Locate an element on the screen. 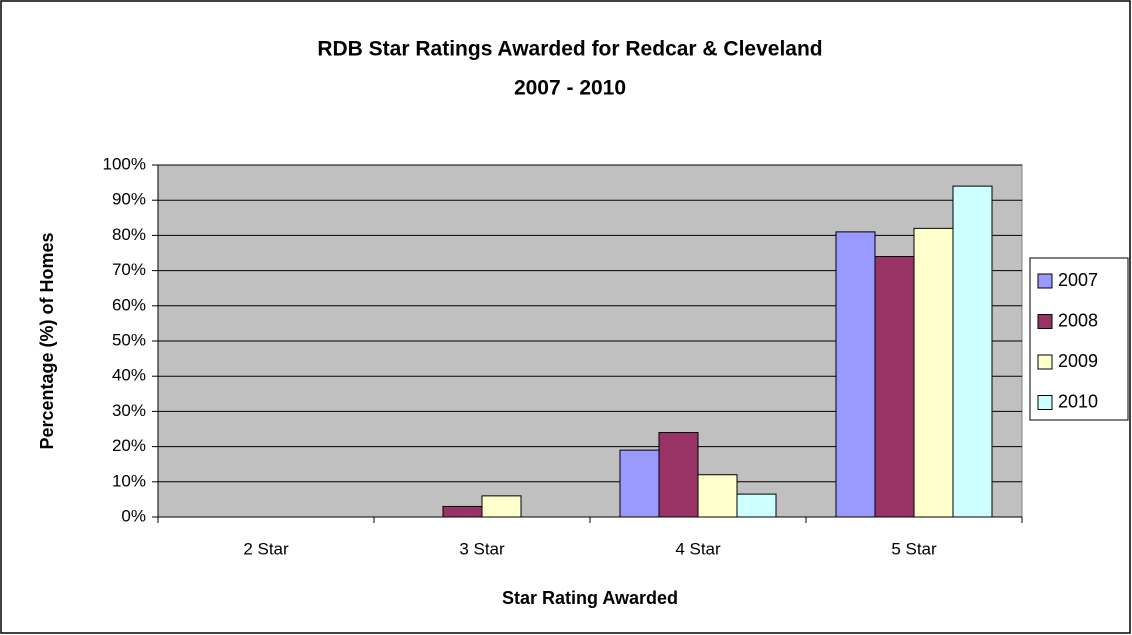  y-tick-label: 30% is located at coordinates (129, 410).